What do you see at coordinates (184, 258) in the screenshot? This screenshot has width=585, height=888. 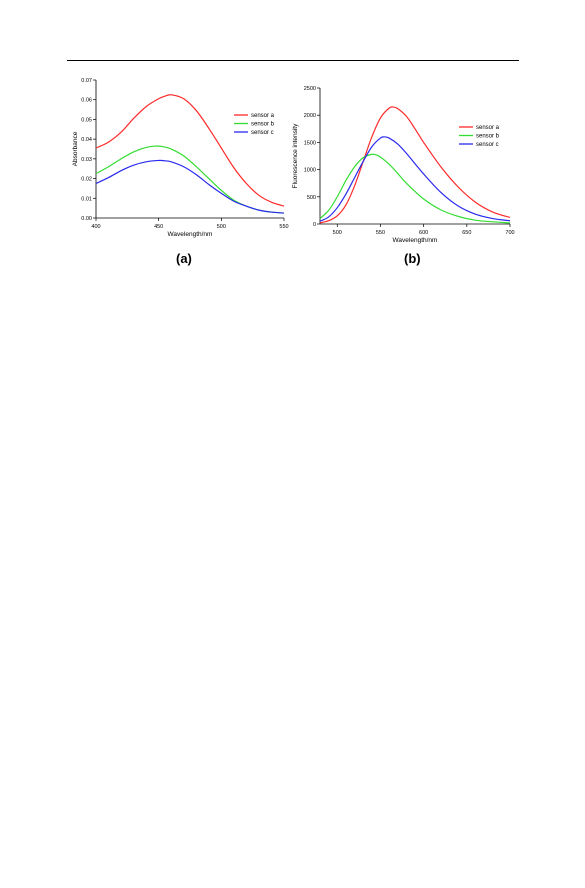 I see `panel-label-a: (a)` at bounding box center [184, 258].